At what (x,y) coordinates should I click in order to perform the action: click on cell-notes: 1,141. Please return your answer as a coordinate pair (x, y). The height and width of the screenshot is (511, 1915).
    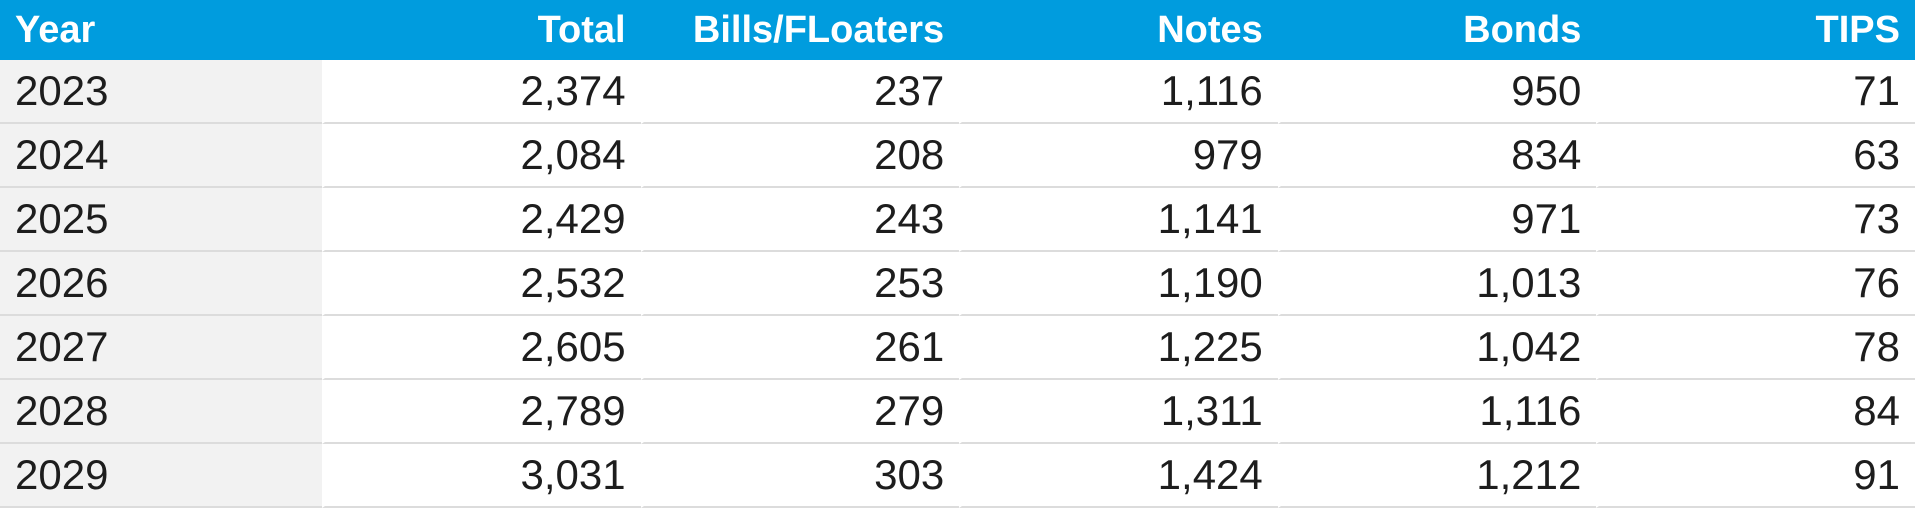
    Looking at the image, I should click on (1118, 220).